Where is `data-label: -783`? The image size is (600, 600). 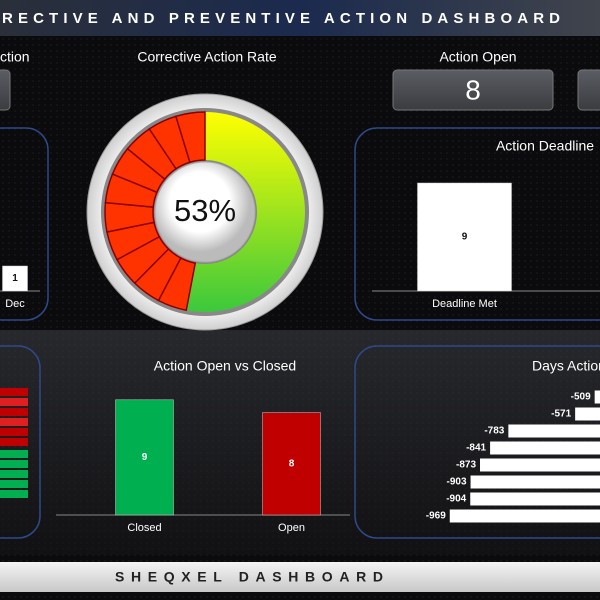 data-label: -783 is located at coordinates (494, 431).